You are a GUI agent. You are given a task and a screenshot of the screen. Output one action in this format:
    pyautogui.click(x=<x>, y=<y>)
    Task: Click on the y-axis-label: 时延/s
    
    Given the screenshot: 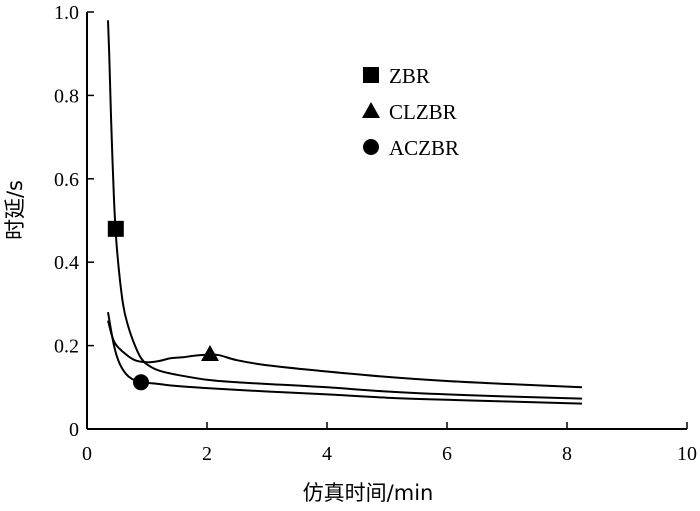 What is the action you would take?
    pyautogui.click(x=15, y=210)
    